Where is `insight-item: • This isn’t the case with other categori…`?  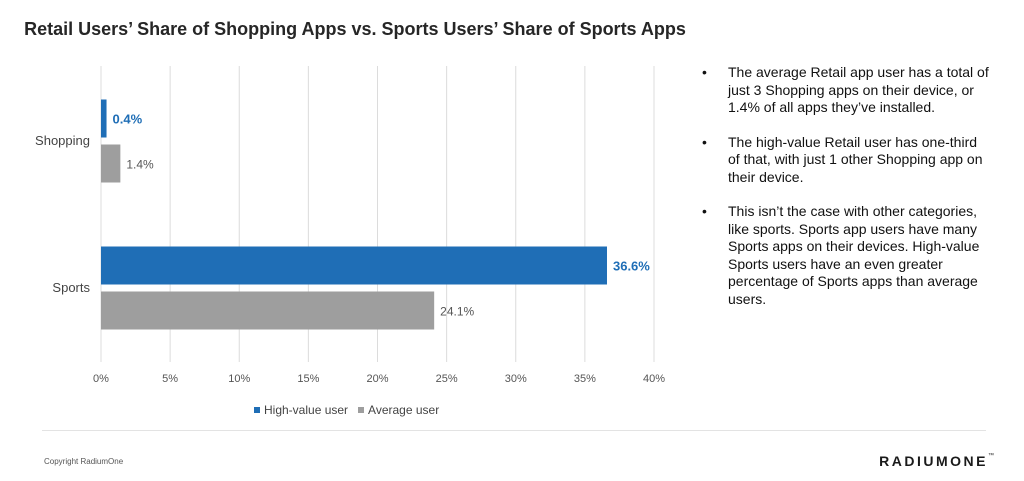
insight-item: • This isn’t the case with other categori… is located at coordinates (845, 255).